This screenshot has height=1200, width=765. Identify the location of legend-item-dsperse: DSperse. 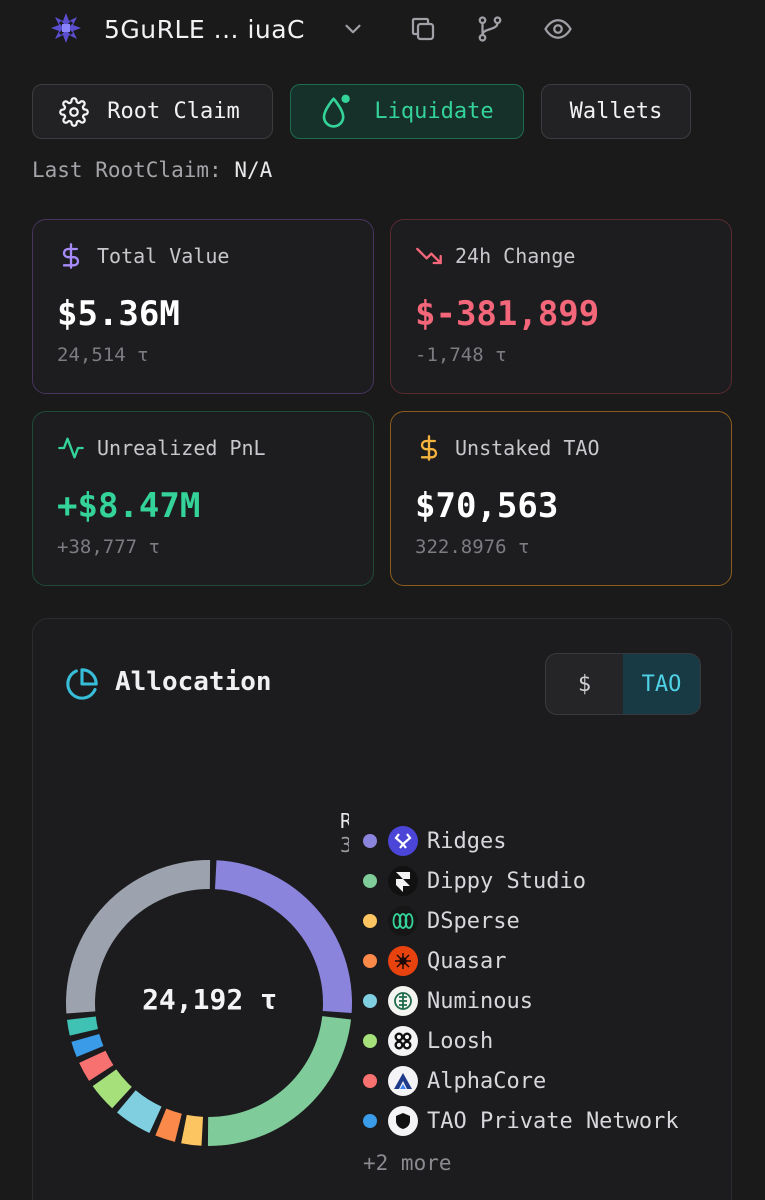
(521, 921).